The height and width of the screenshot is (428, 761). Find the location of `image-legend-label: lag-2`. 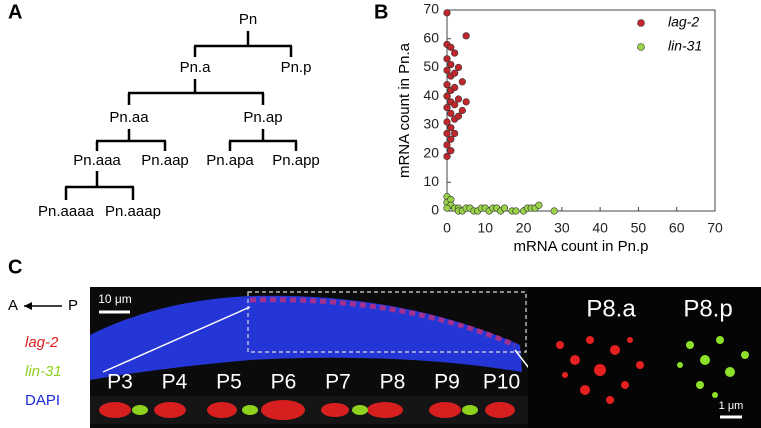

image-legend-label: lag-2 is located at coordinates (42, 342).